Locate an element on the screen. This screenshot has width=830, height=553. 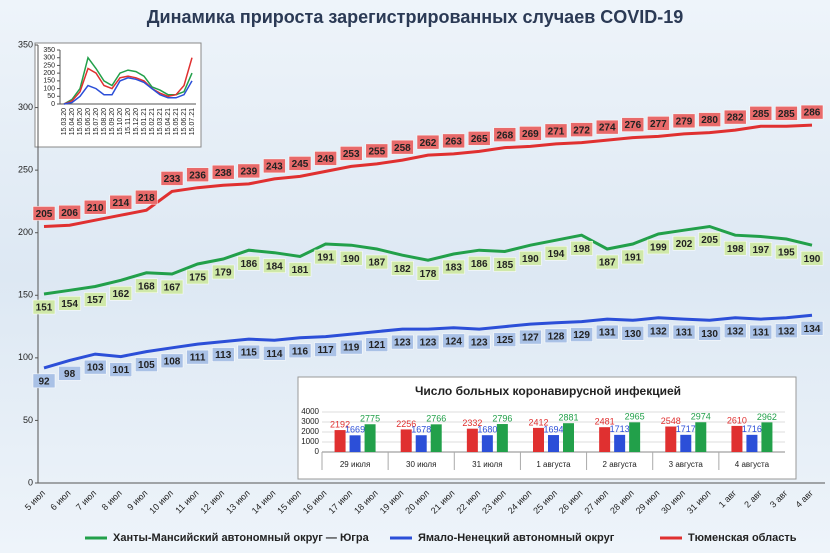
data-label: 2766 is located at coordinates (436, 419).